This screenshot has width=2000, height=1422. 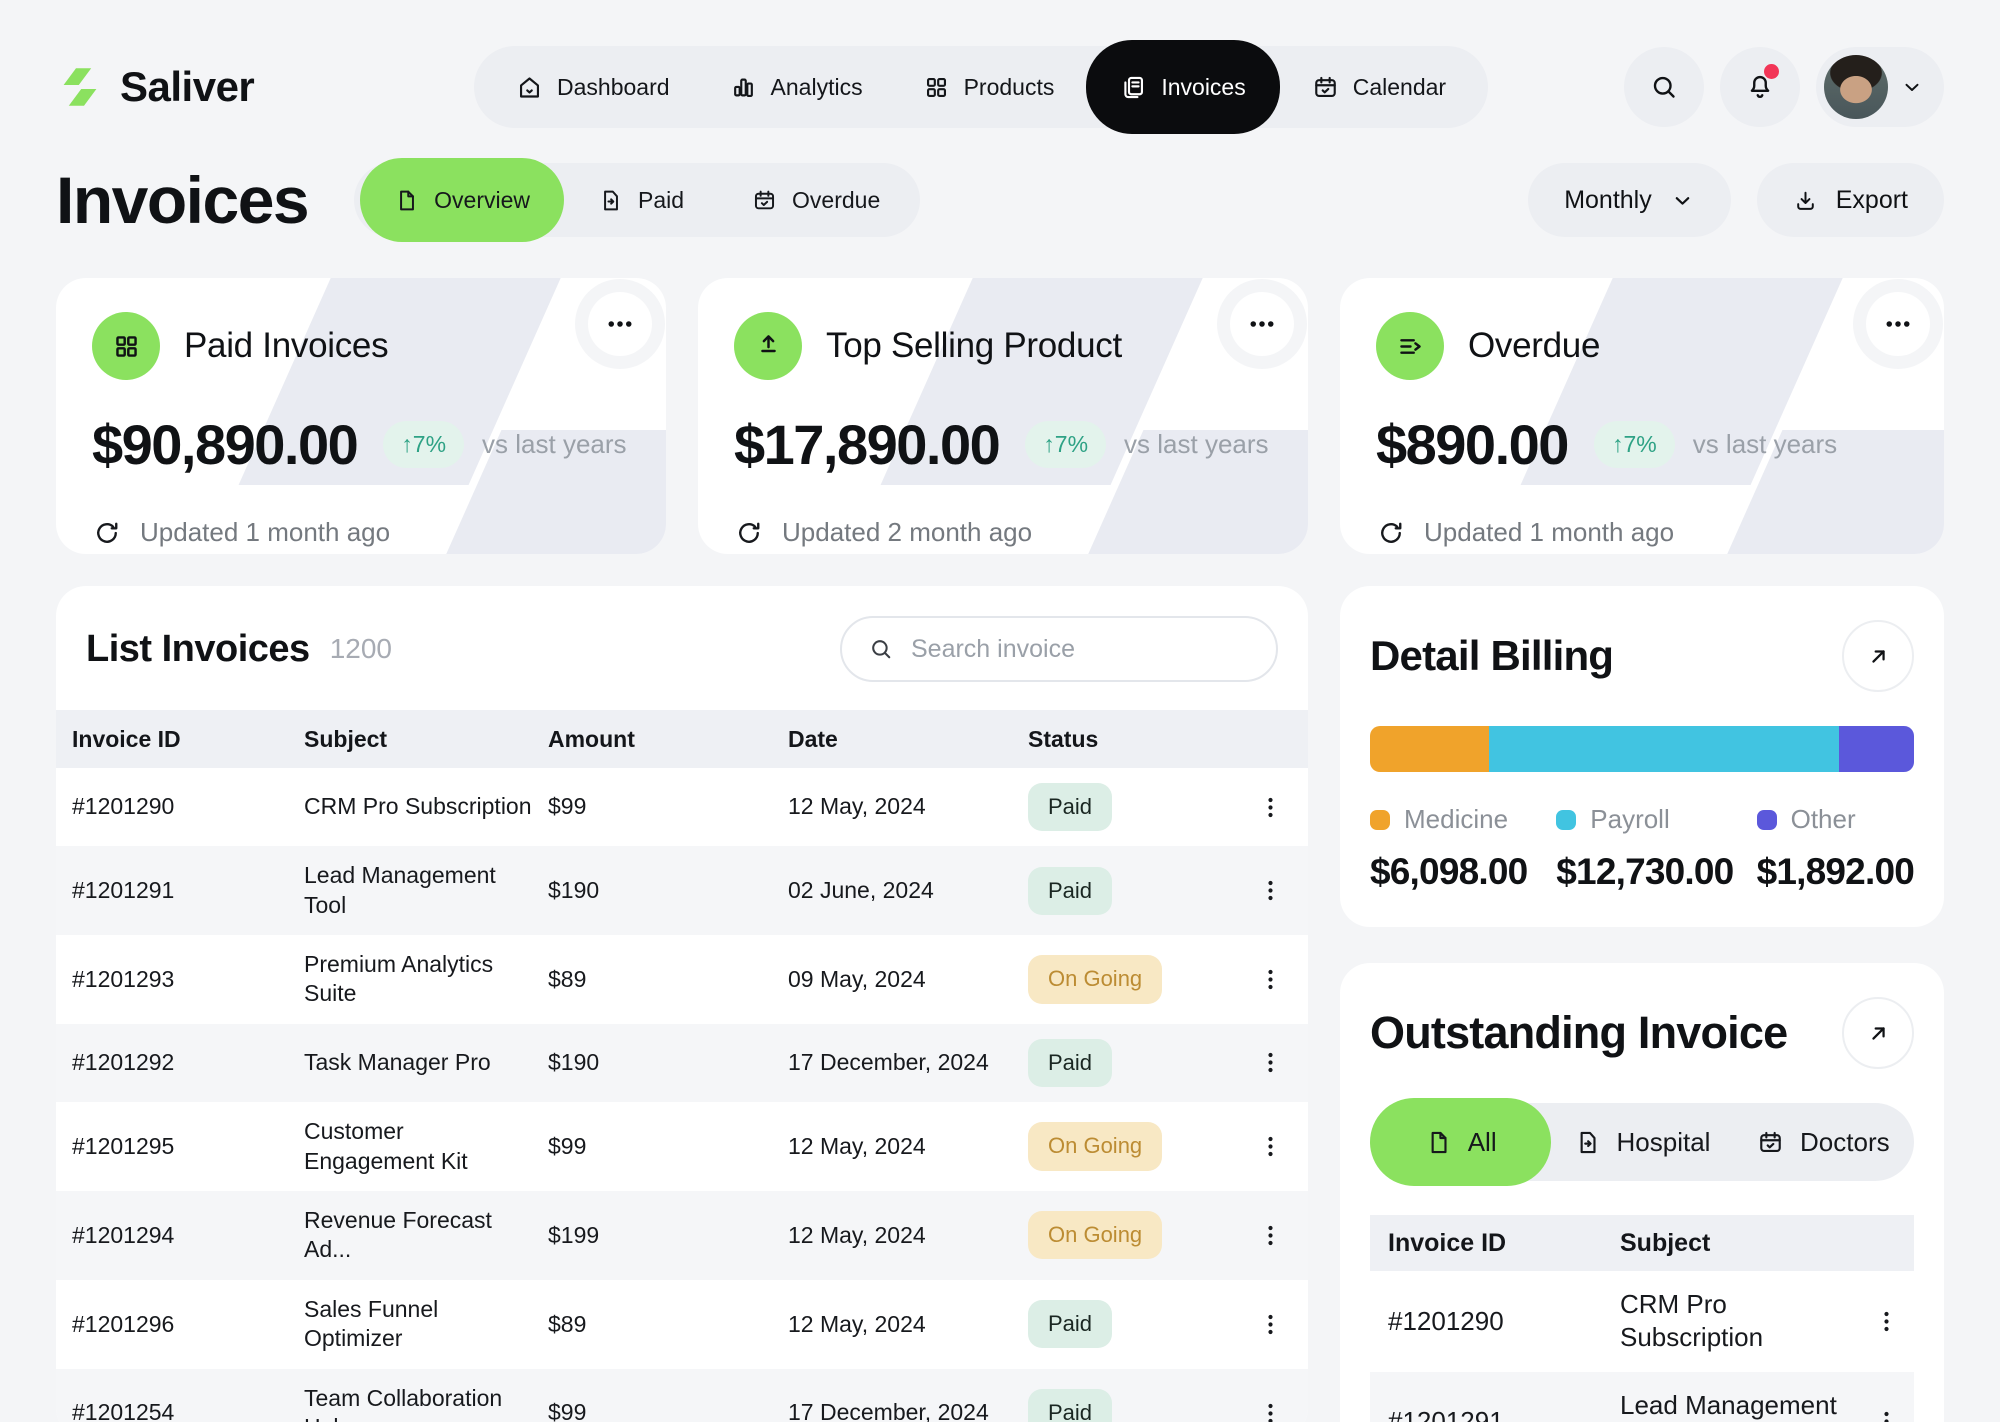 I want to click on nav-item-analytics: Analytics, so click(x=796, y=87).